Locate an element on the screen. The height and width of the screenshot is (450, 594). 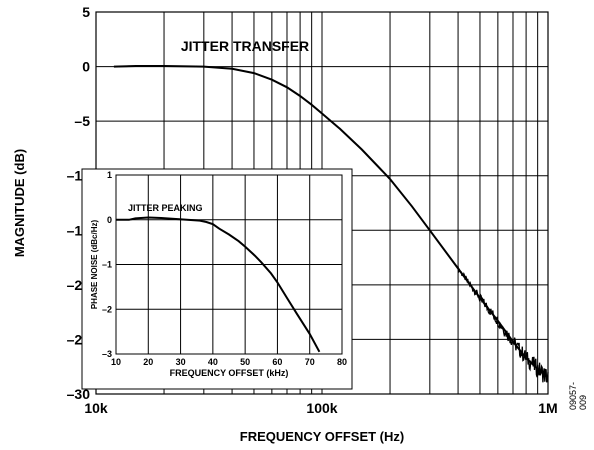
x-tick-label: 100k is located at coordinates (321, 408).